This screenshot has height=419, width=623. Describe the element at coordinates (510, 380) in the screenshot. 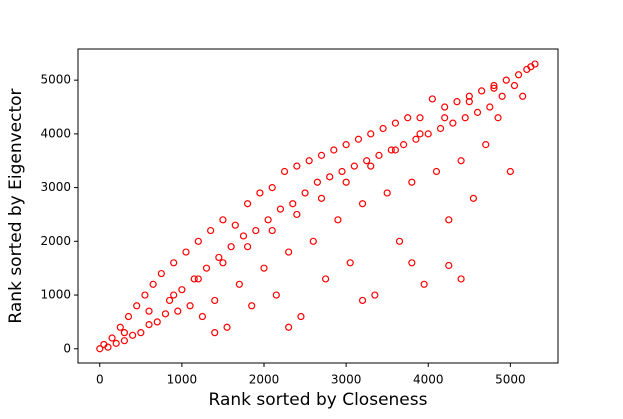

I see `x-tick-label: 5000` at that location.